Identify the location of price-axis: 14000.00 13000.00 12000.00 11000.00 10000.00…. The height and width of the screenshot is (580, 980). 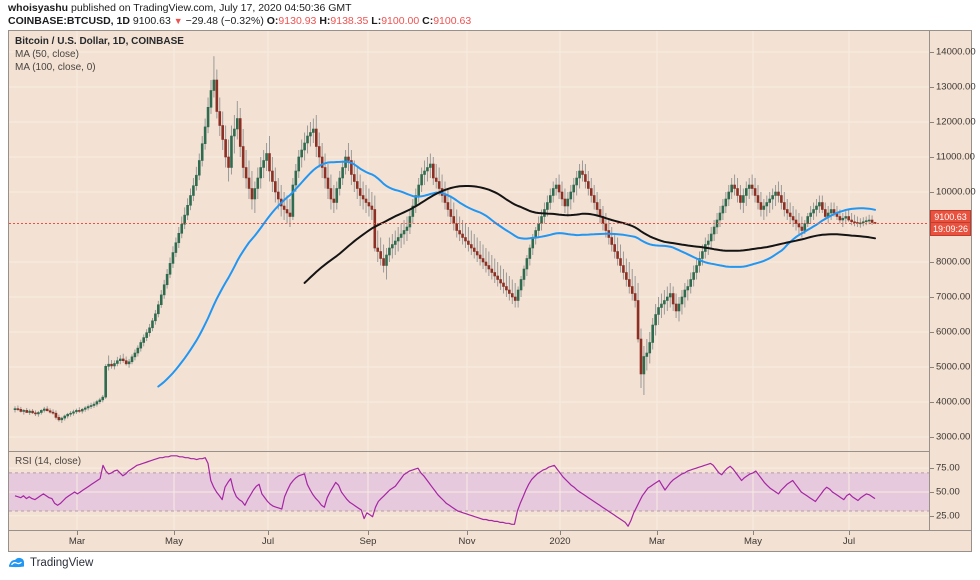
(953, 280).